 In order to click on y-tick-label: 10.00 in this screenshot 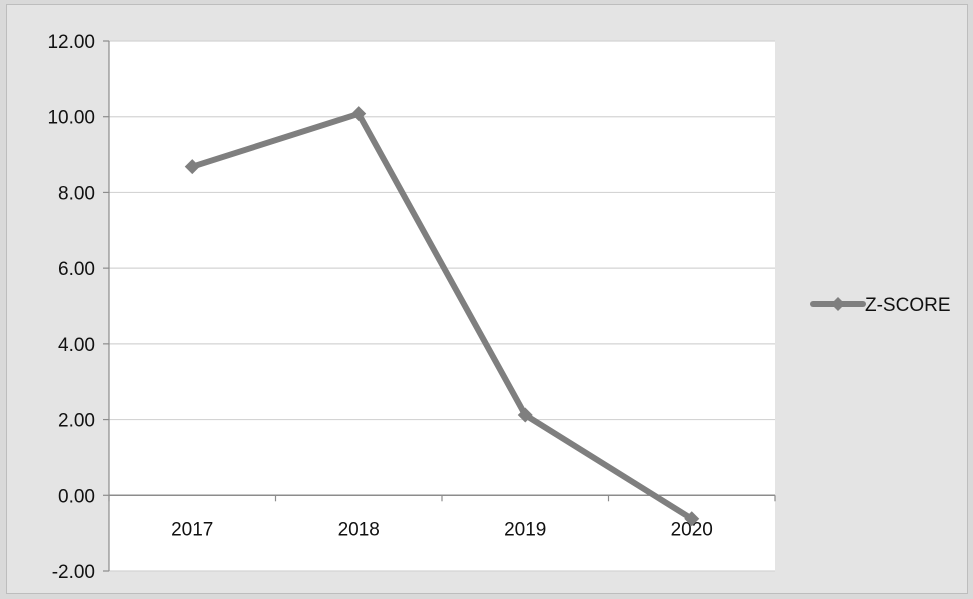, I will do `click(71, 118)`.